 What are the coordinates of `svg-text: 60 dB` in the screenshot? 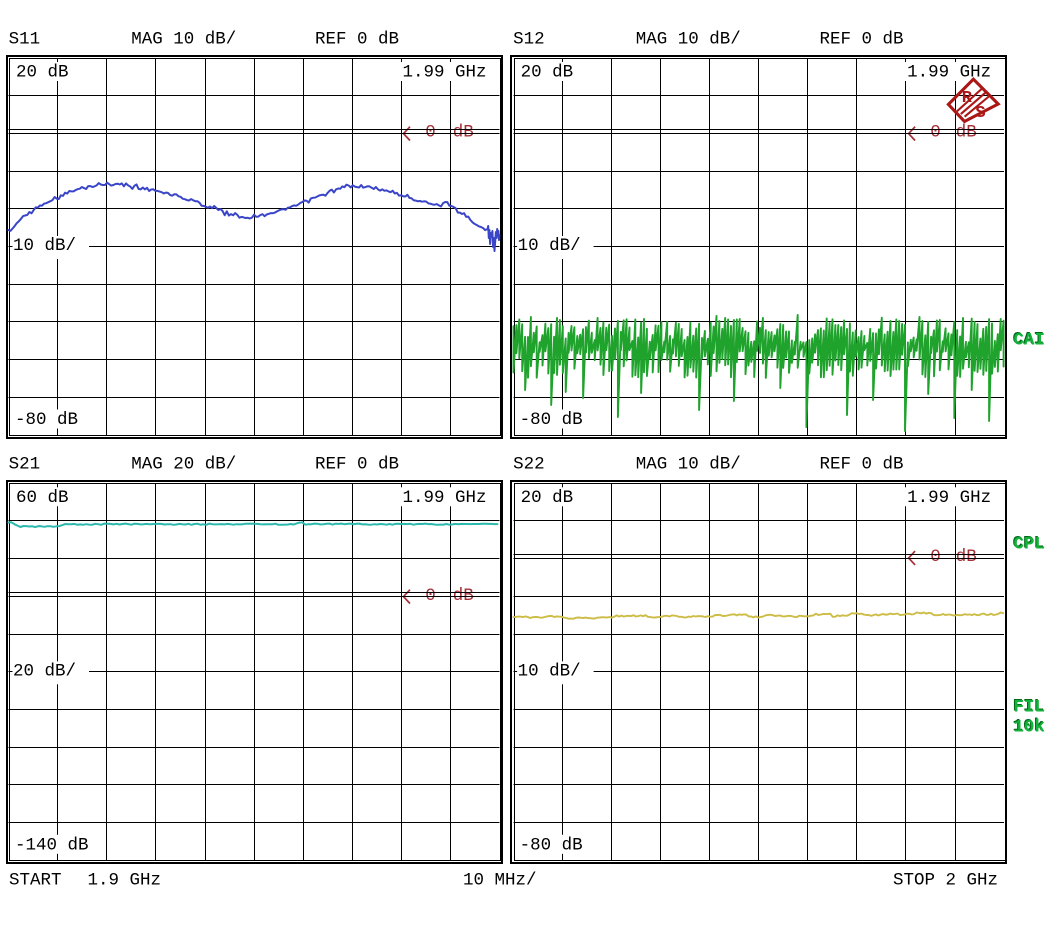 It's located at (42, 498).